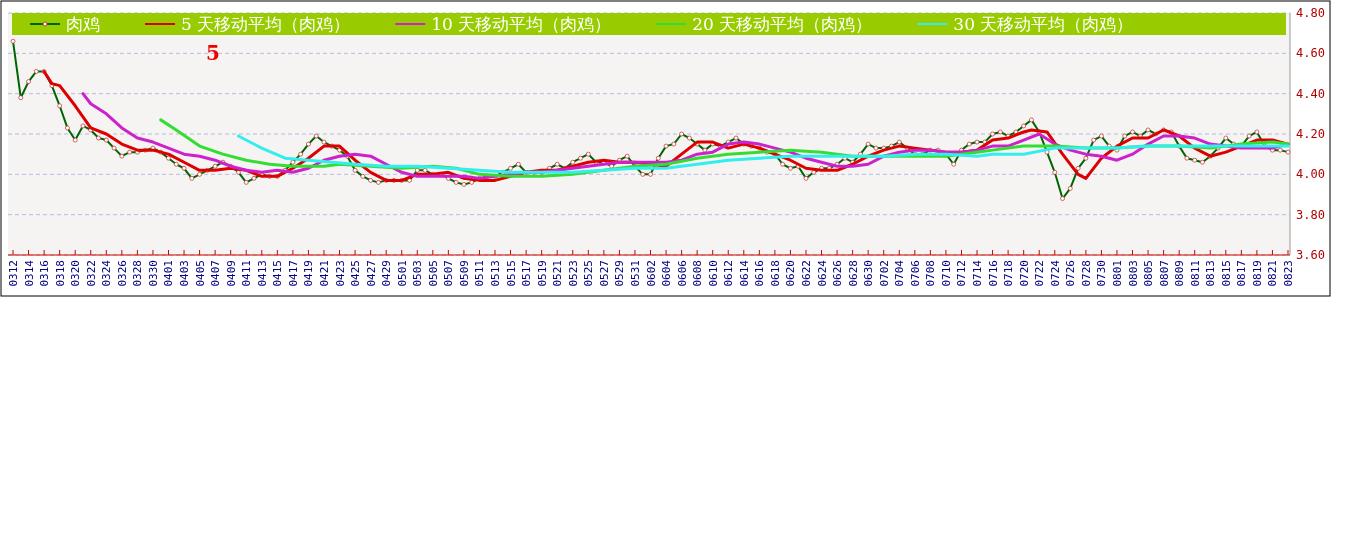 Image resolution: width=1346 pixels, height=541 pixels. Describe the element at coordinates (1024, 273) in the screenshot. I see `x-tick-label: 0720` at that location.